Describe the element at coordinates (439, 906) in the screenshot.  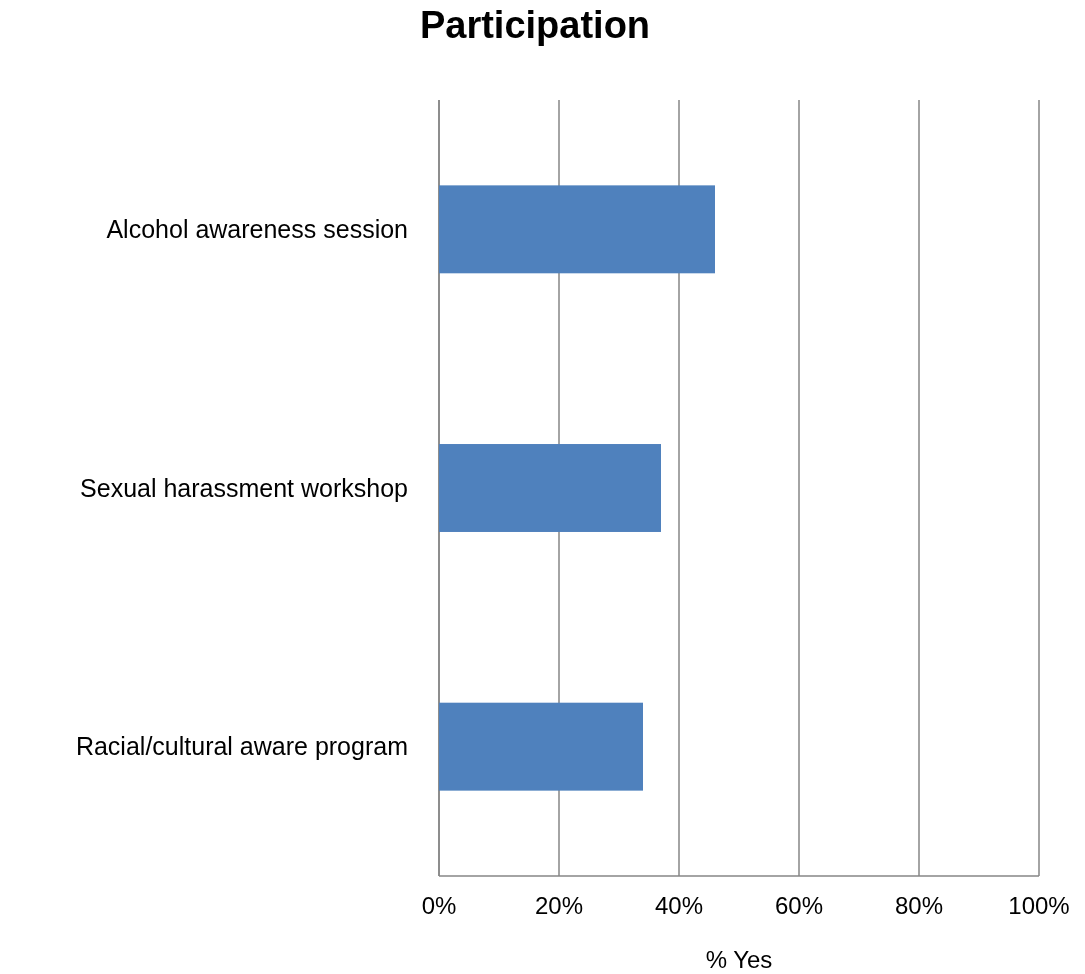
I see `x-tick-label: 0%` at that location.